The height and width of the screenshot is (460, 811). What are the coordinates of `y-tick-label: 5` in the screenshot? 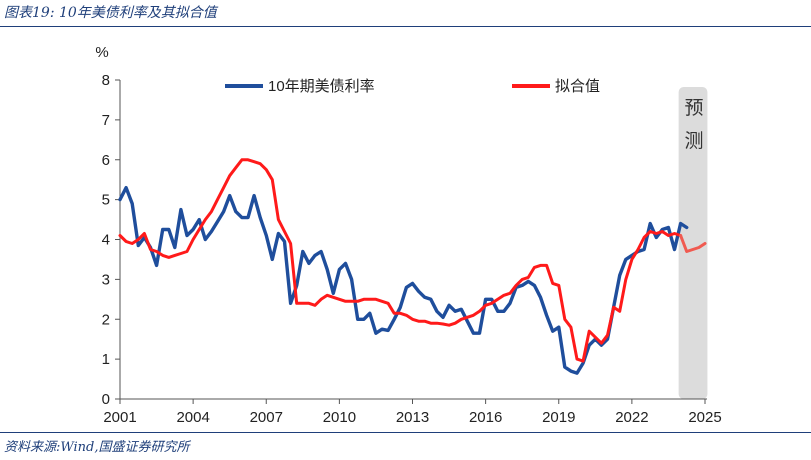 It's located at (106, 200).